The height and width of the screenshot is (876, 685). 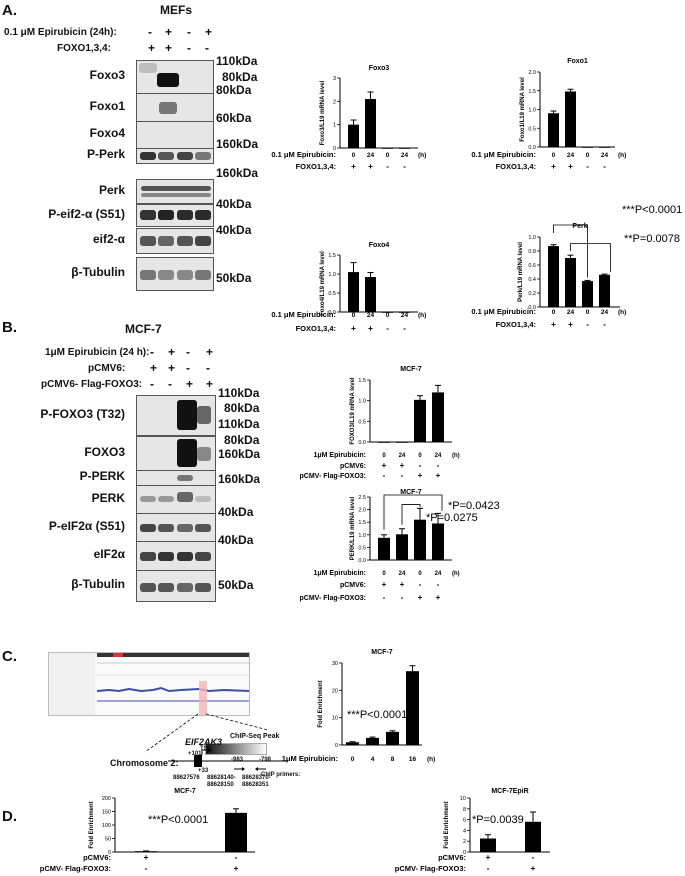 I want to click on blot-label-5: P-eif2-α (S51), so click(x=86, y=213).